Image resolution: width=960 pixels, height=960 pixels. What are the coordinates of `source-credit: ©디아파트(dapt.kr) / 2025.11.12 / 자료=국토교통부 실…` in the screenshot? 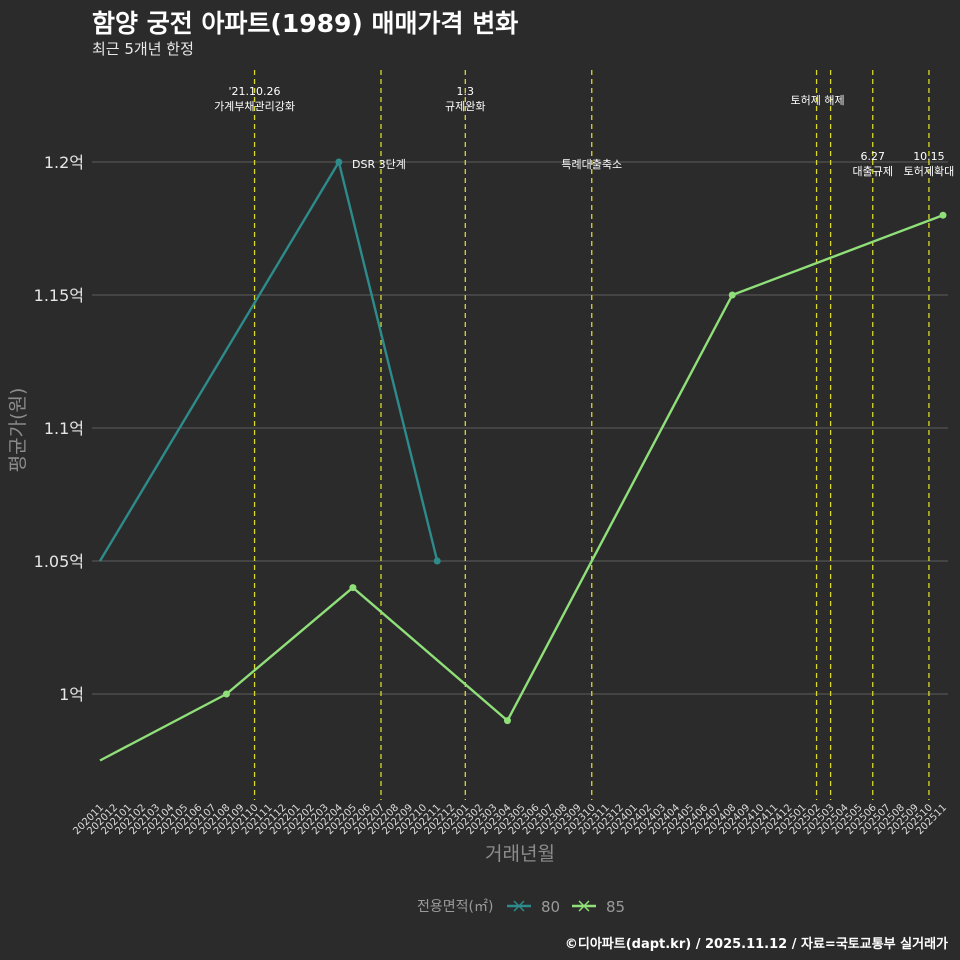 It's located at (756, 944).